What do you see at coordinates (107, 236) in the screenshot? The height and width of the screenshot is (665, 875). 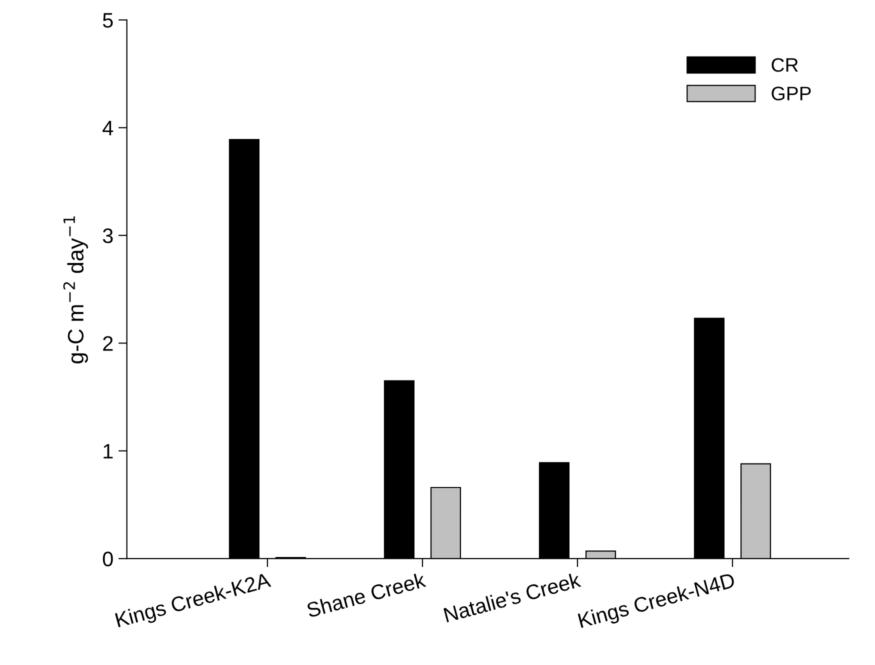 I see `y-tick-label: 3` at bounding box center [107, 236].